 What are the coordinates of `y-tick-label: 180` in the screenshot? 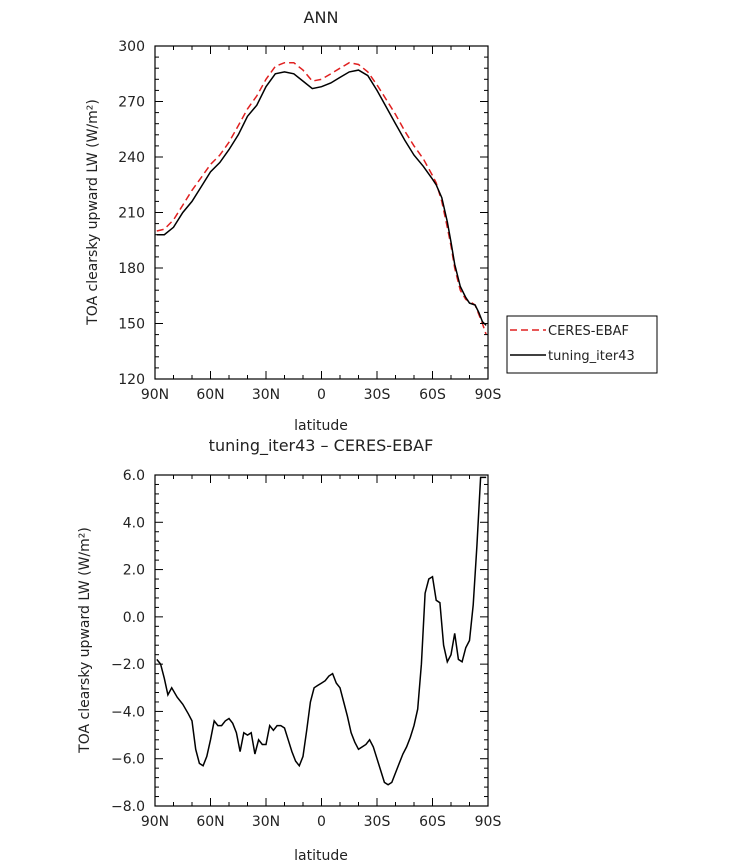 It's located at (131, 269).